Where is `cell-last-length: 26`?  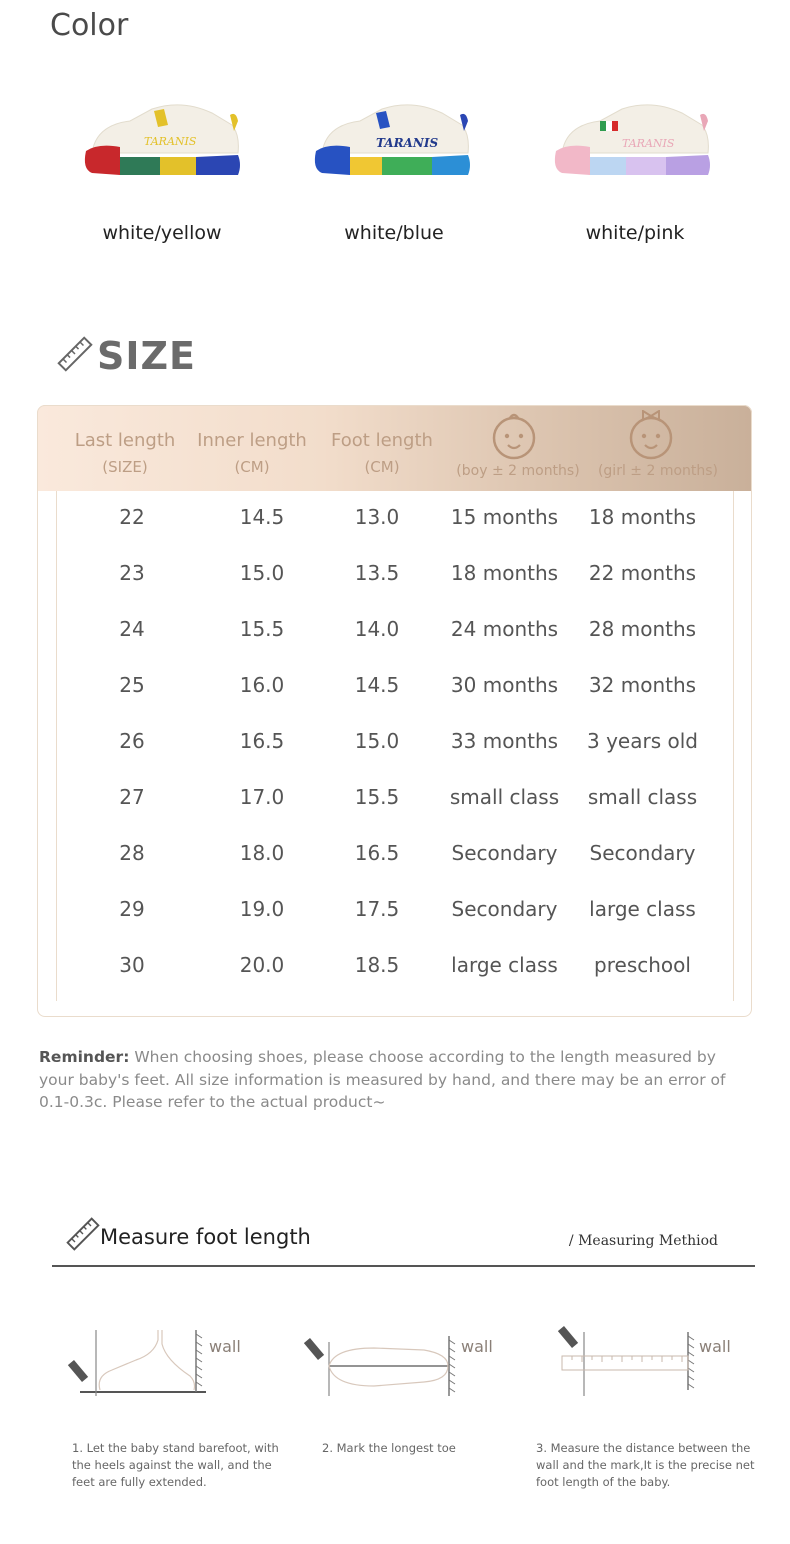 cell-last-length: 26 is located at coordinates (132, 741).